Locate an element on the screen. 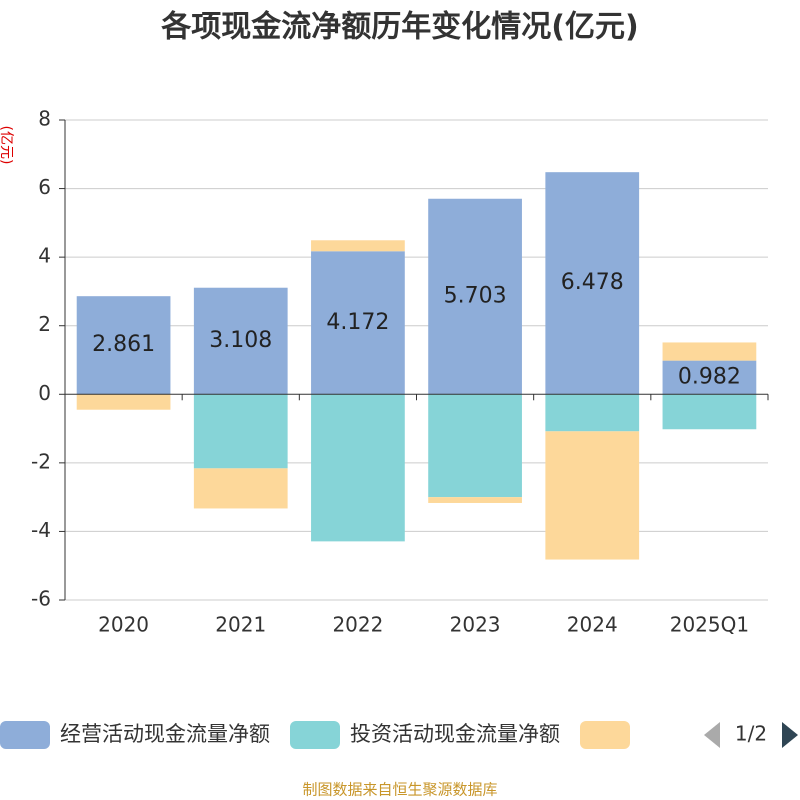 This screenshot has height=800, width=800. x-tick-label: 2022 is located at coordinates (357, 625).